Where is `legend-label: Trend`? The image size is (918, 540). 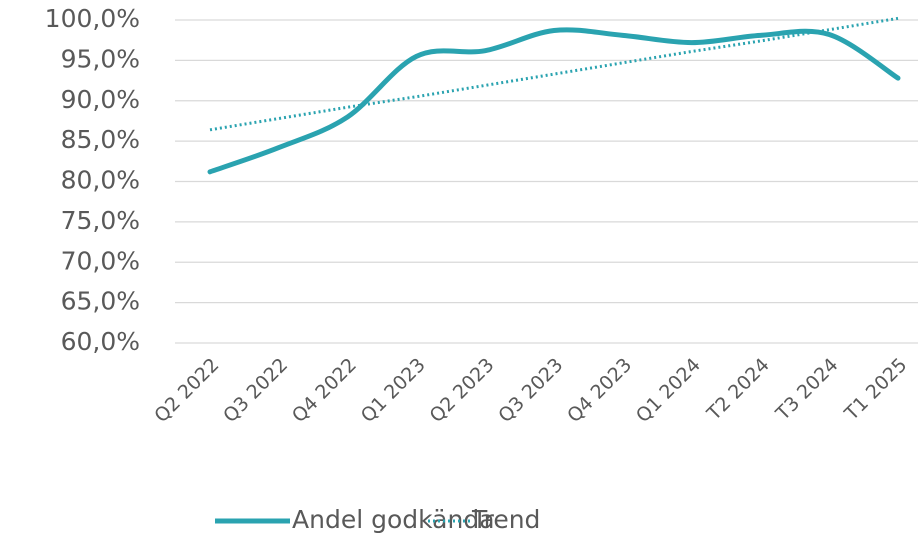 legend-label: Trend is located at coordinates (505, 519).